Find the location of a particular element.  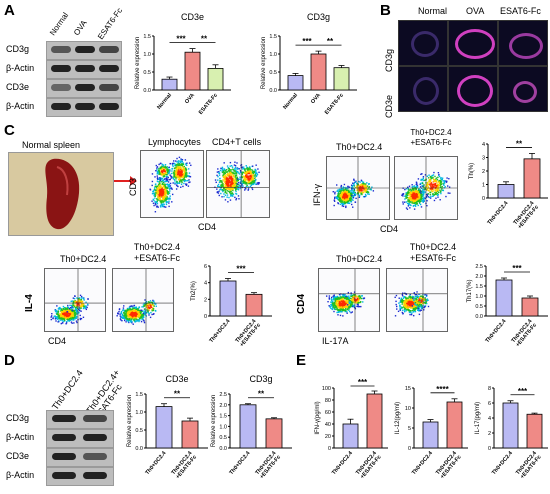

b-img-normal-cd3g is located at coordinates (423, 43).